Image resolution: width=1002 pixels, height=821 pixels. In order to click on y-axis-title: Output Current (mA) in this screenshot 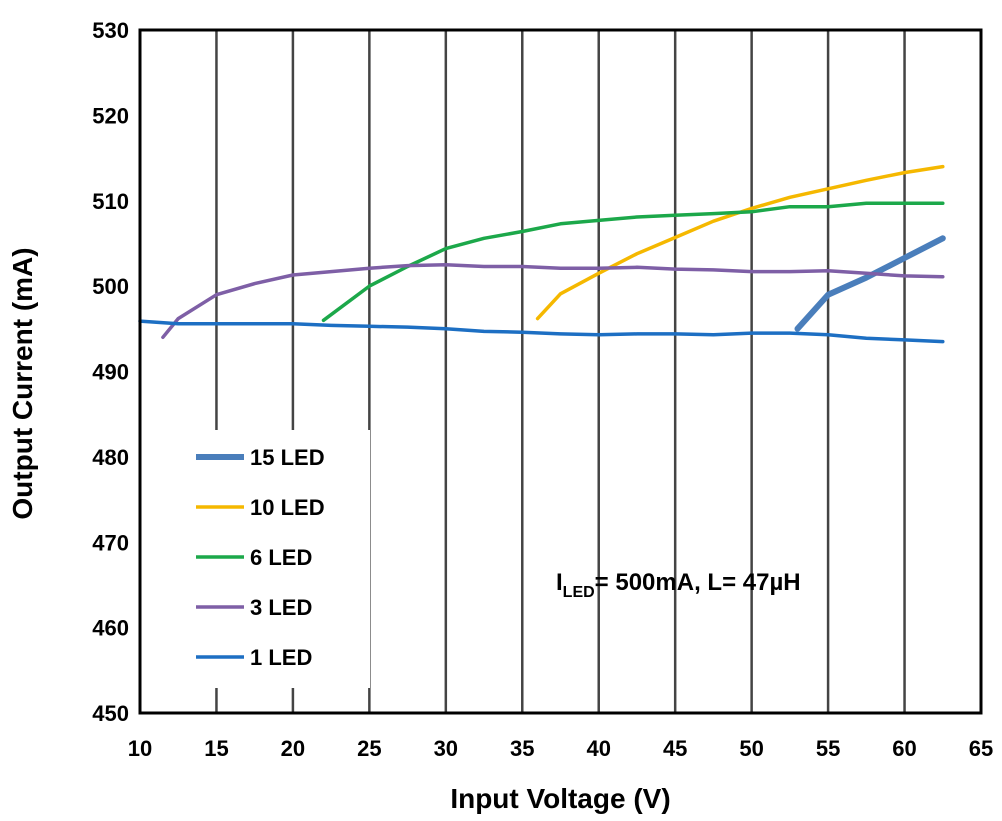, I will do `click(22, 383)`.